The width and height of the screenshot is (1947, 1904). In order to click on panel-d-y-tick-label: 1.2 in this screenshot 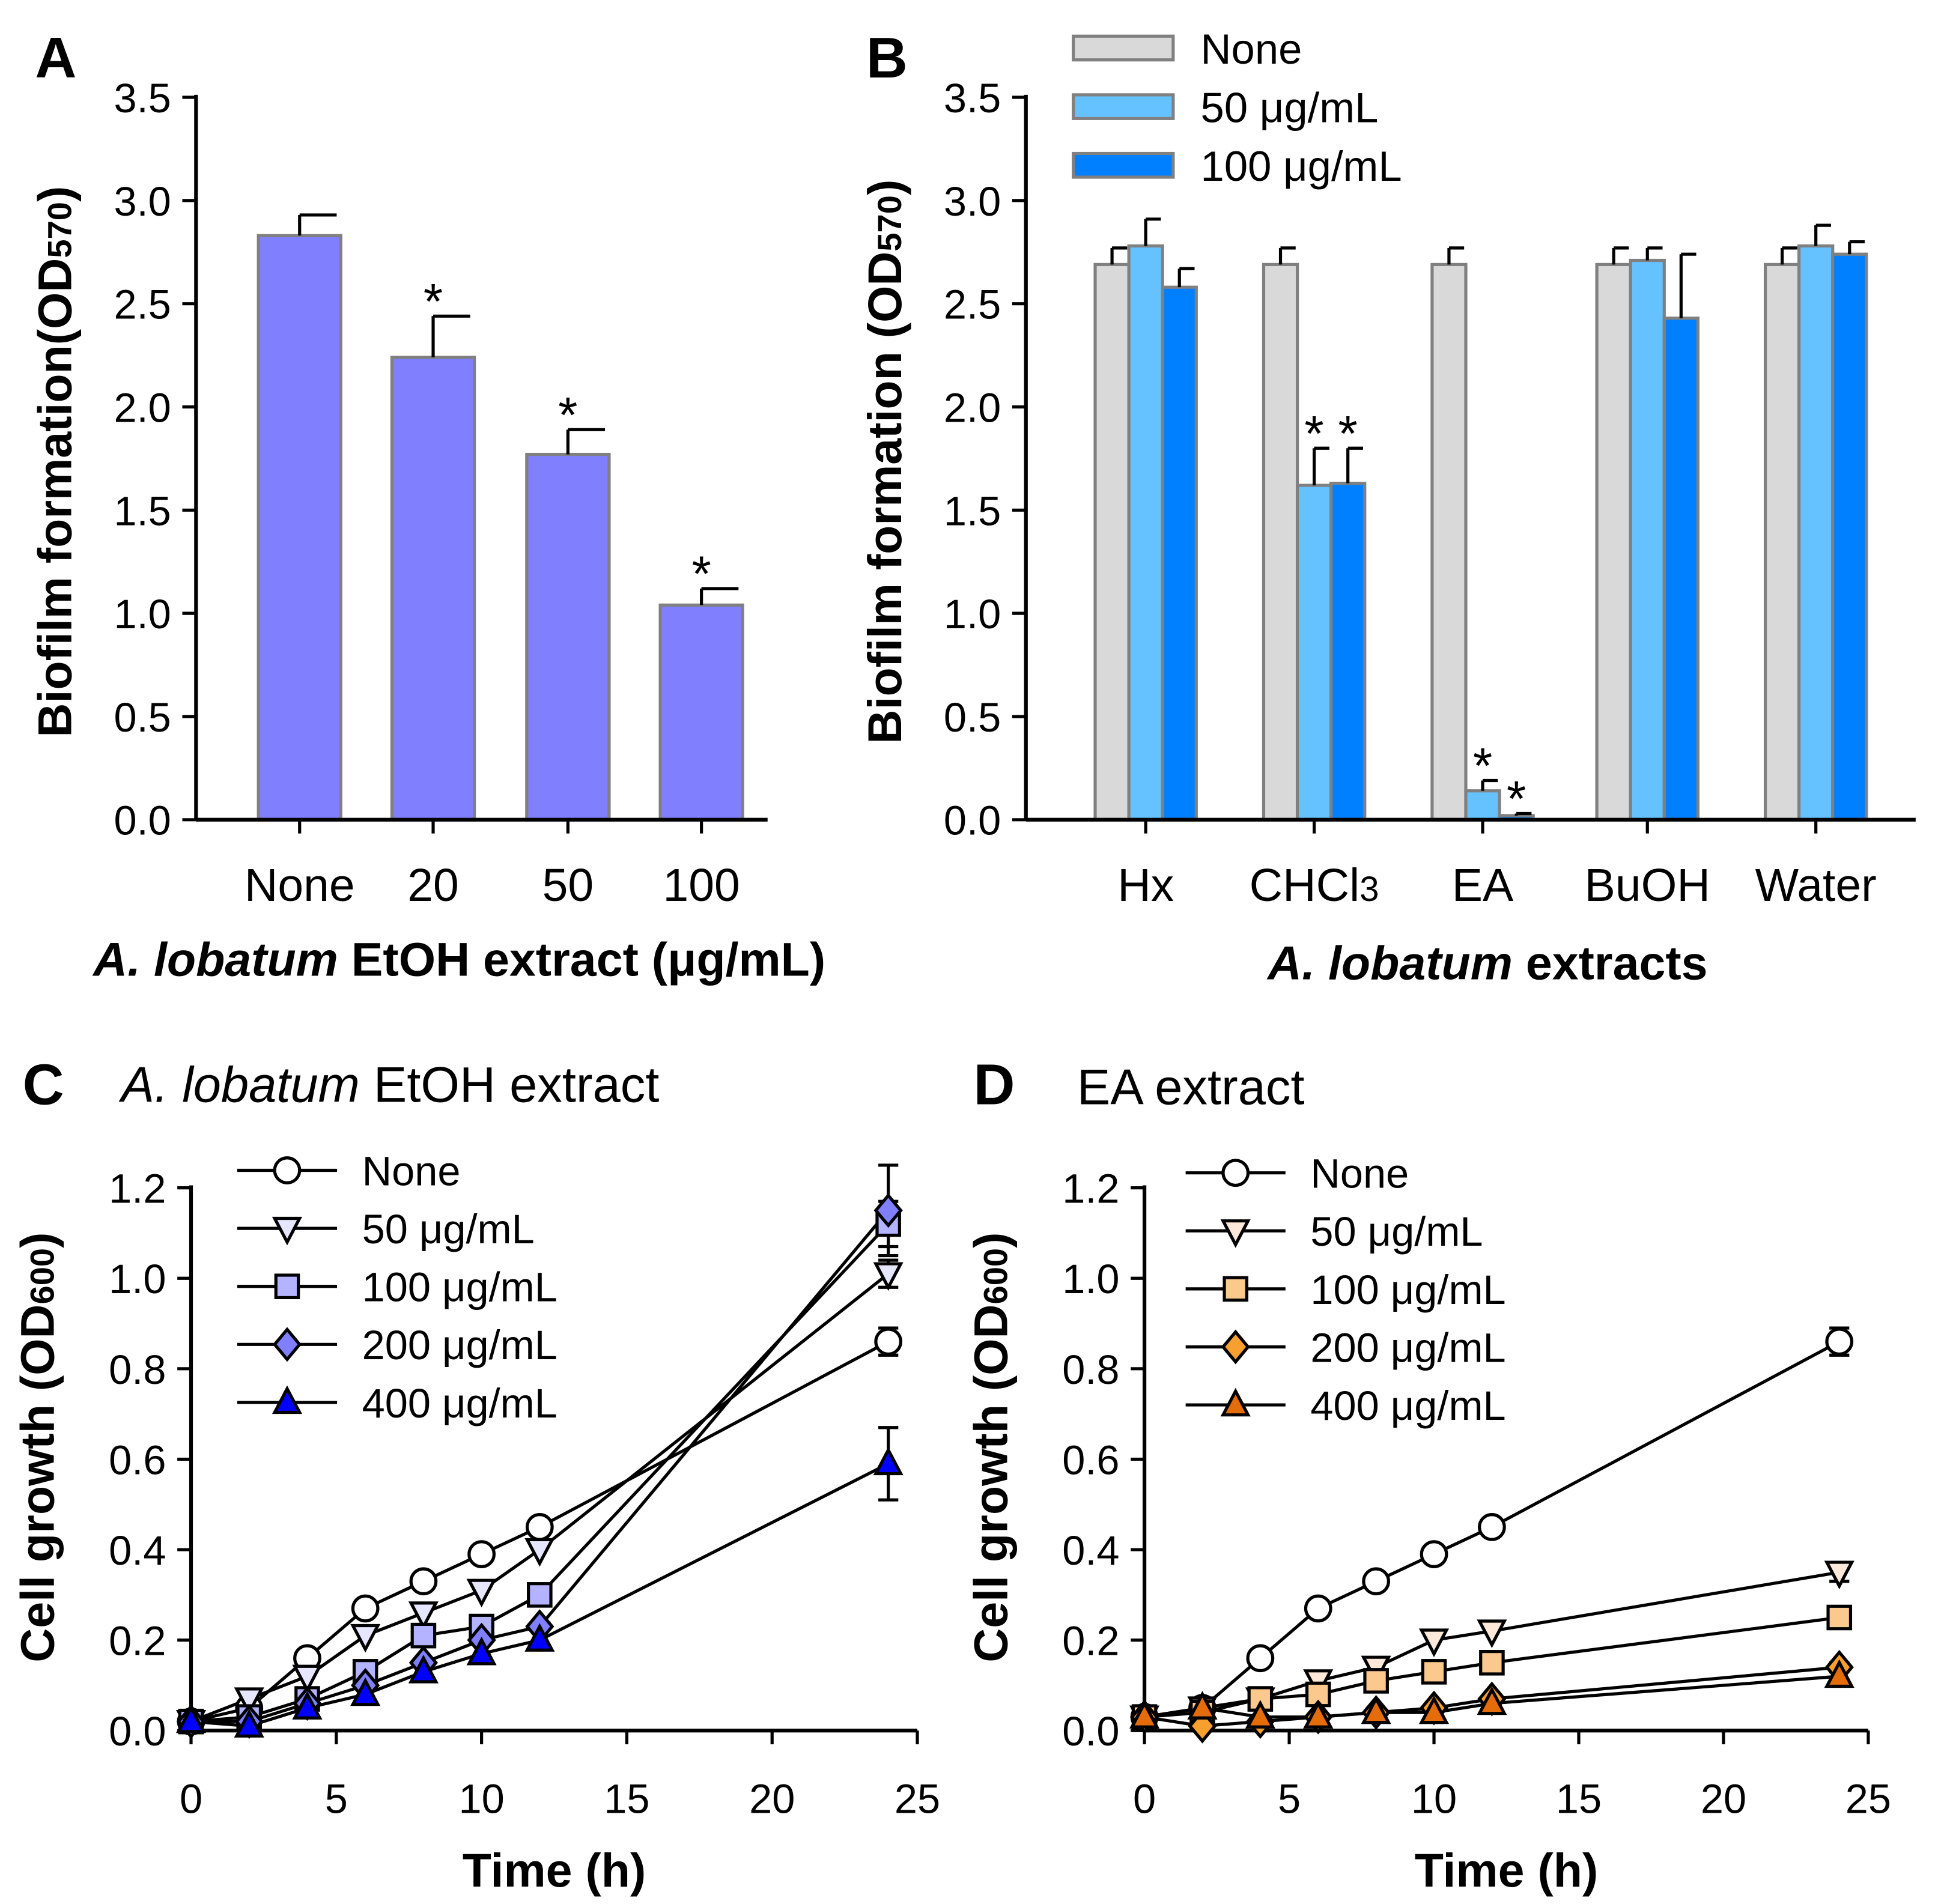, I will do `click(1090, 1189)`.